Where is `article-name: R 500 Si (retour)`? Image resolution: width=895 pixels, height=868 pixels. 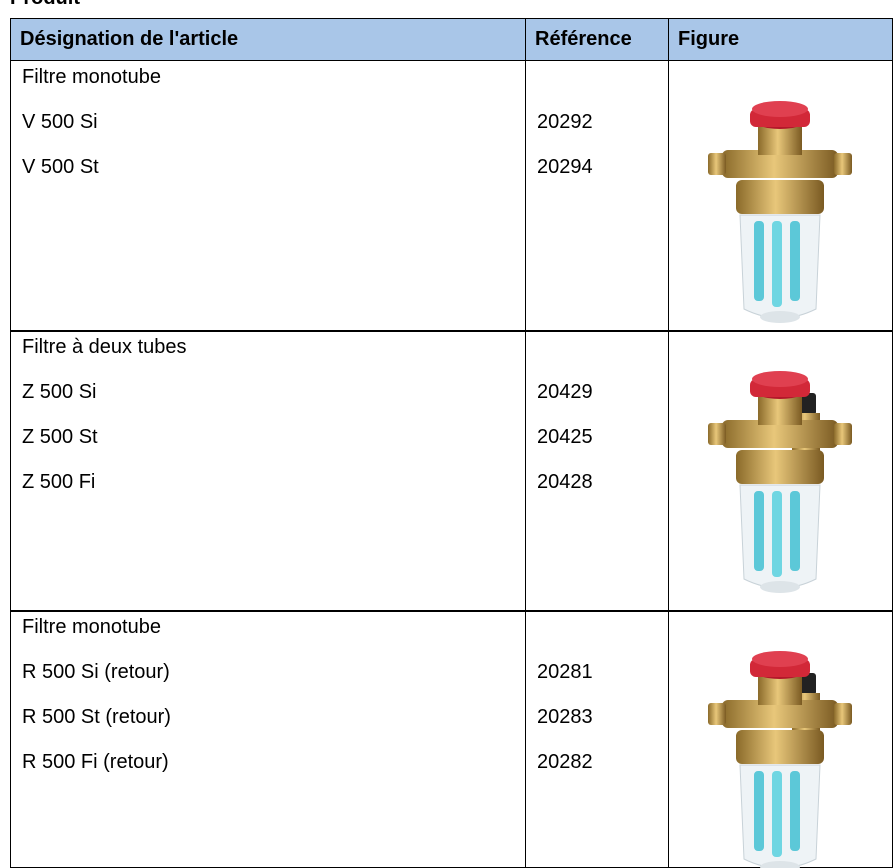 article-name: R 500 Si (retour) is located at coordinates (96, 672).